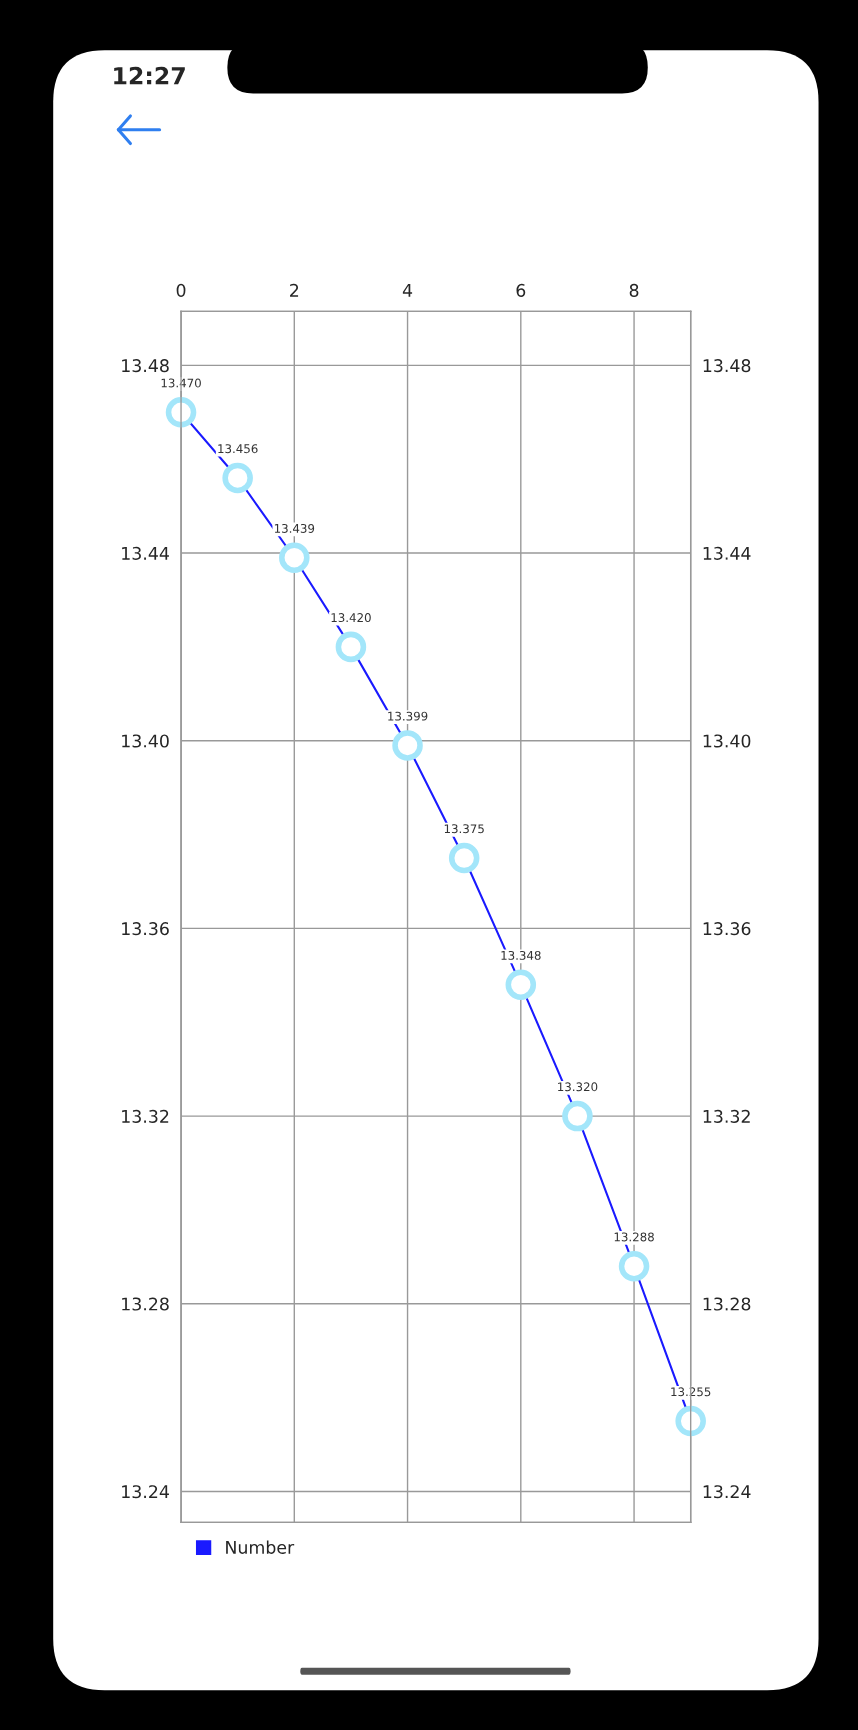 The height and width of the screenshot is (1730, 858). I want to click on data-label: 13.420, so click(351, 618).